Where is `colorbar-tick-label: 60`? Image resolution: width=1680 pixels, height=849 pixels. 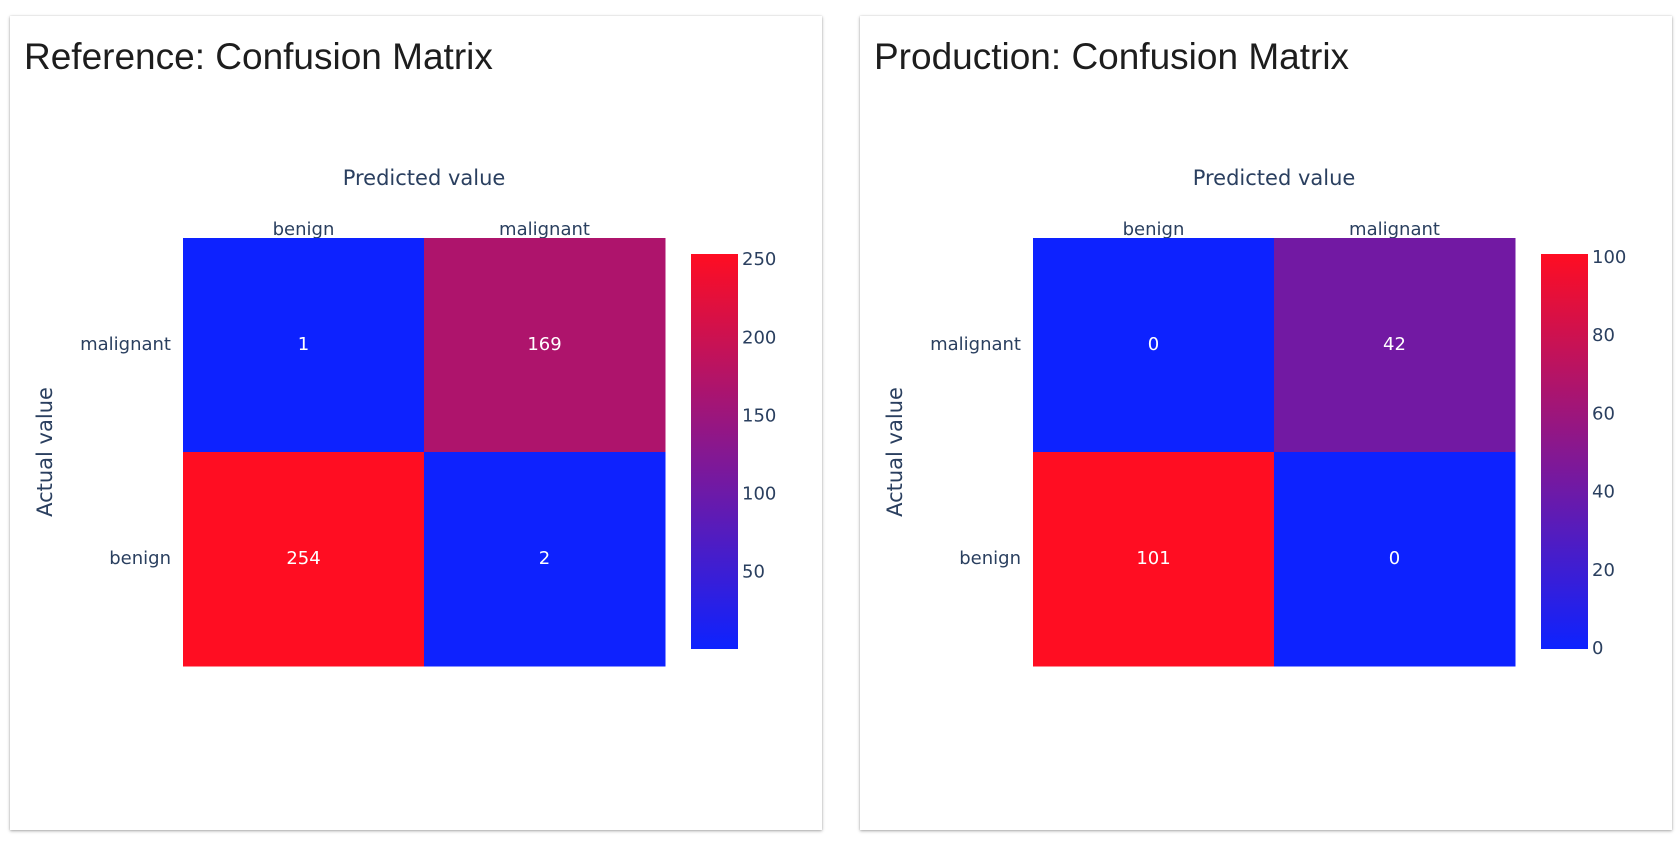 colorbar-tick-label: 60 is located at coordinates (1603, 413).